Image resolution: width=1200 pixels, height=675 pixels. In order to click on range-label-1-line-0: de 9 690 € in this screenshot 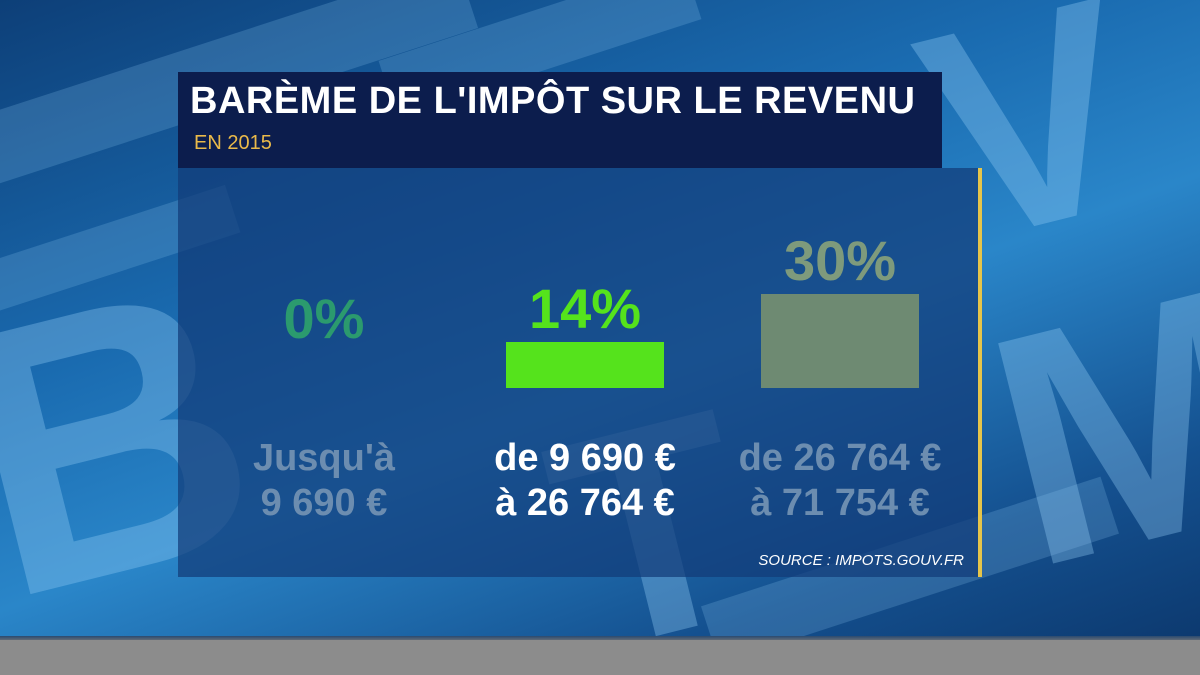, I will do `click(585, 458)`.